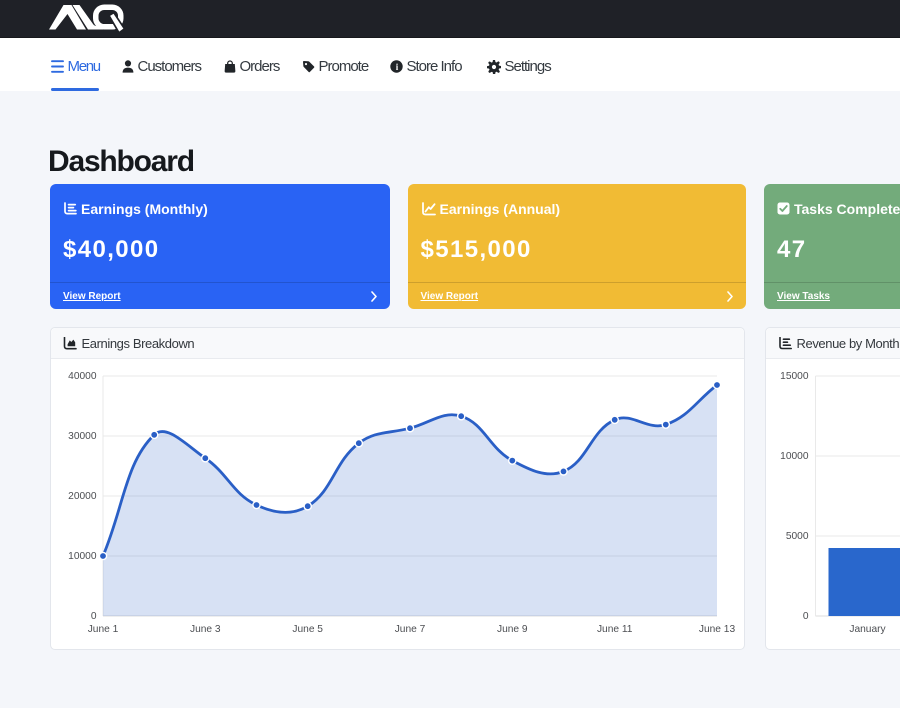 The height and width of the screenshot is (708, 900). What do you see at coordinates (205, 629) in the screenshot?
I see `svg-text: June 3` at bounding box center [205, 629].